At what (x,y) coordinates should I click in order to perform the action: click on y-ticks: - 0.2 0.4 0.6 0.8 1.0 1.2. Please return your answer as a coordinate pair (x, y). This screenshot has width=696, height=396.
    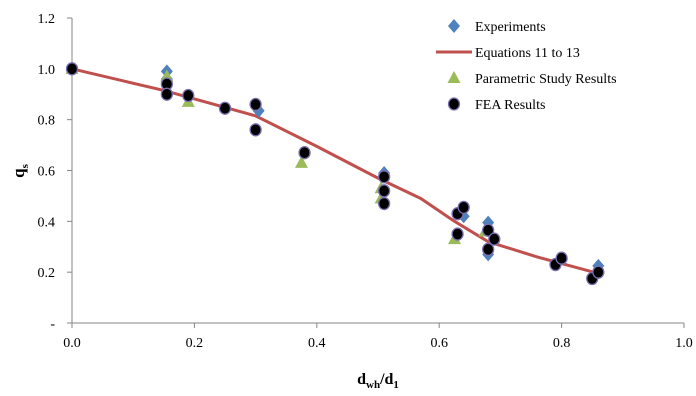
    Looking at the image, I should click on (55, 172).